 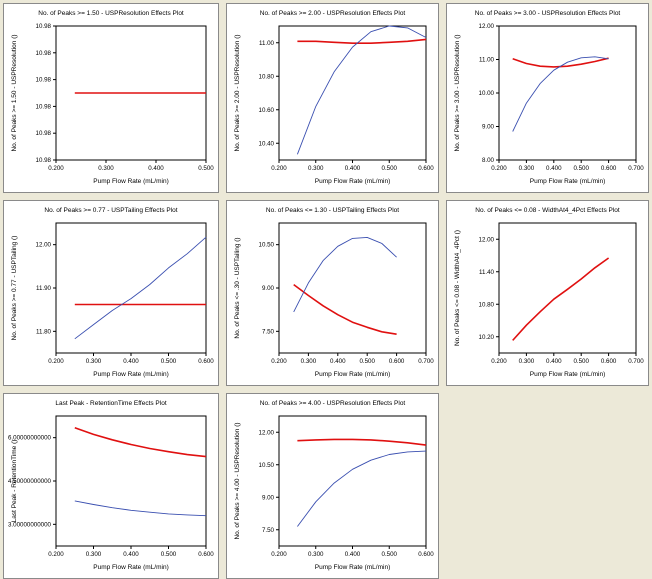 I want to click on y-tick-label: 10.20, so click(x=487, y=337).